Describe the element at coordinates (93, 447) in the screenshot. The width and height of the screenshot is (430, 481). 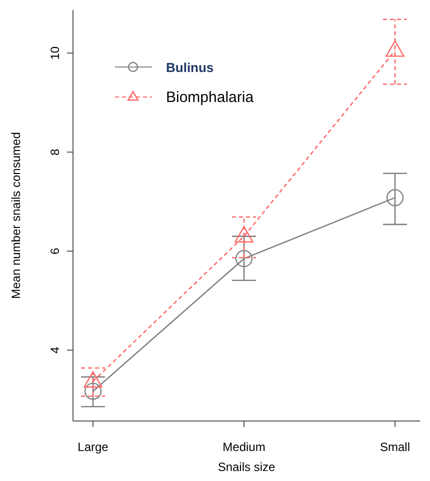
I see `x-tick-label: Large` at that location.